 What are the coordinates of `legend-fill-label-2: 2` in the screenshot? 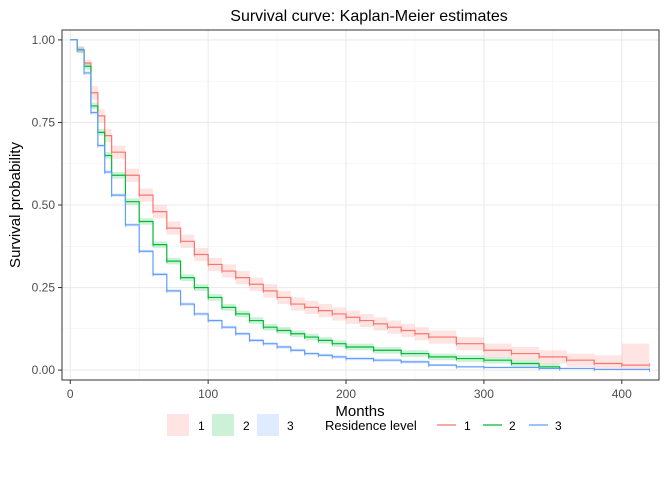 It's located at (246, 426).